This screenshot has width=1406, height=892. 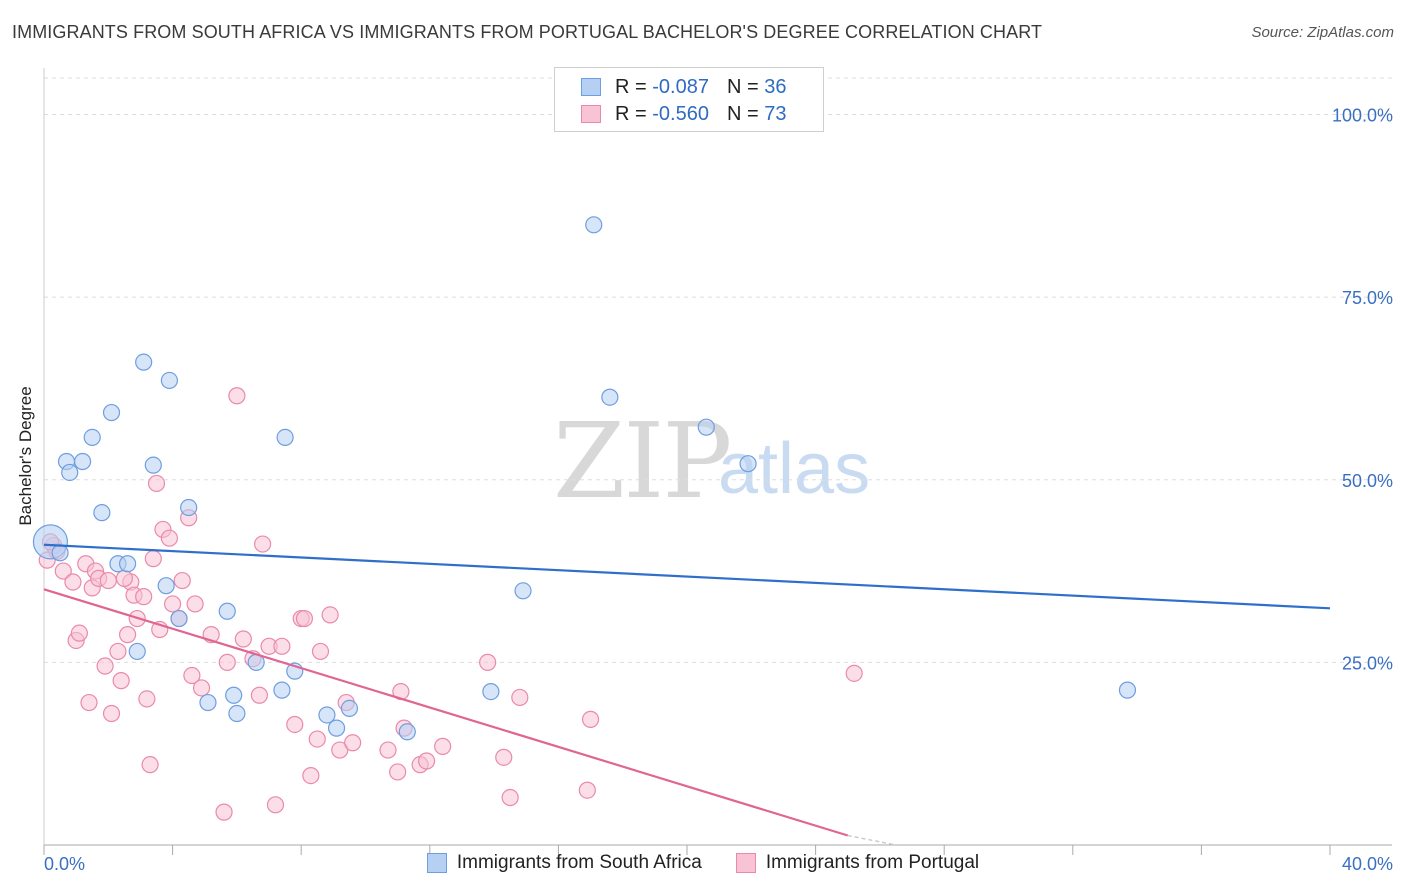 What do you see at coordinates (1362, 116) in the screenshot?
I see `y-tick-label: 100.0%` at bounding box center [1362, 116].